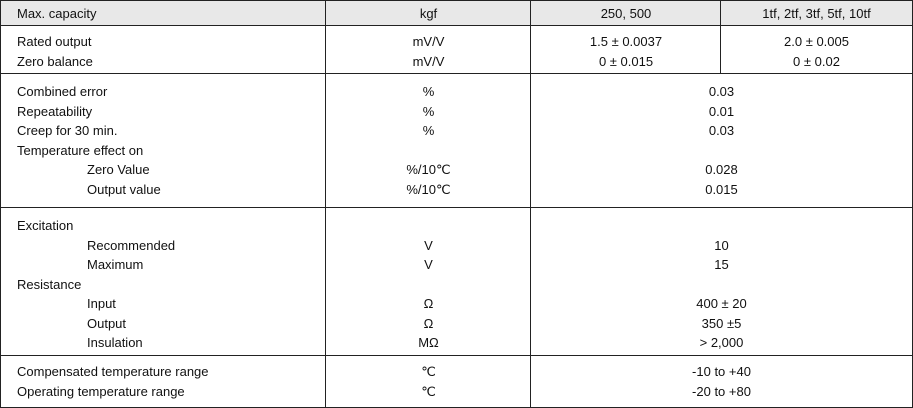 This screenshot has height=408, width=913. Describe the element at coordinates (721, 111) in the screenshot. I see `row-value: 0.01` at that location.